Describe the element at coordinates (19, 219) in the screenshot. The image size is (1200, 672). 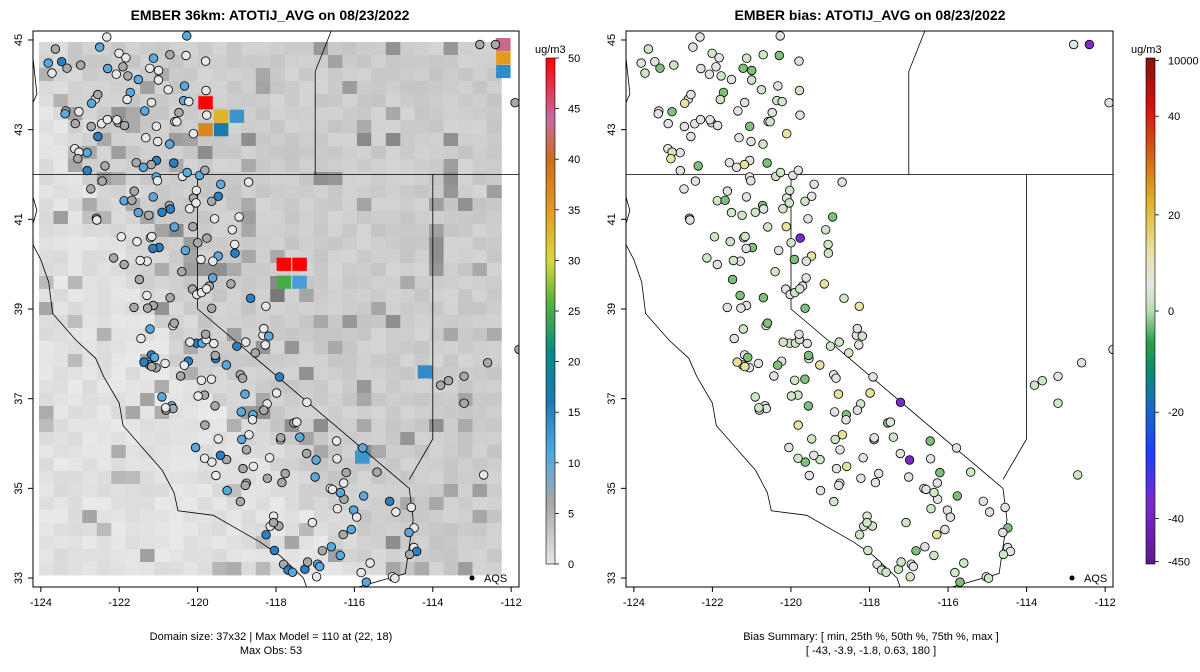
I see `left-y-tick-label: 41` at that location.